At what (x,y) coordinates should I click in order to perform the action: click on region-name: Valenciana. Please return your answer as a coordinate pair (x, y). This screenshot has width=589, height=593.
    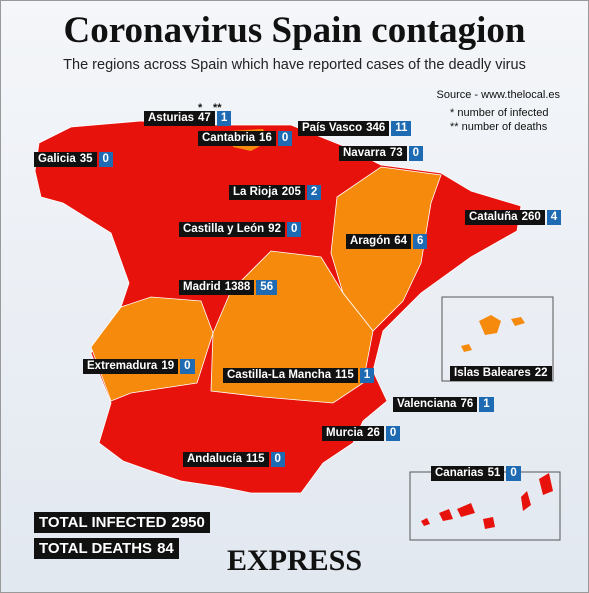
    Looking at the image, I should click on (427, 404).